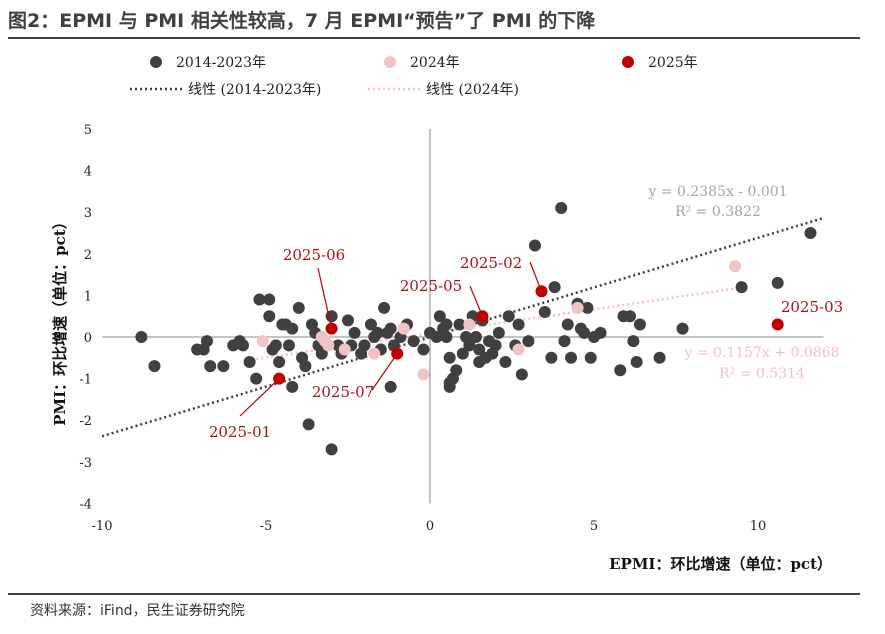 Image resolution: width=885 pixels, height=634 pixels. What do you see at coordinates (718, 212) in the screenshot?
I see `trend-r2-2014-2023: R² = 0.3822` at bounding box center [718, 212].